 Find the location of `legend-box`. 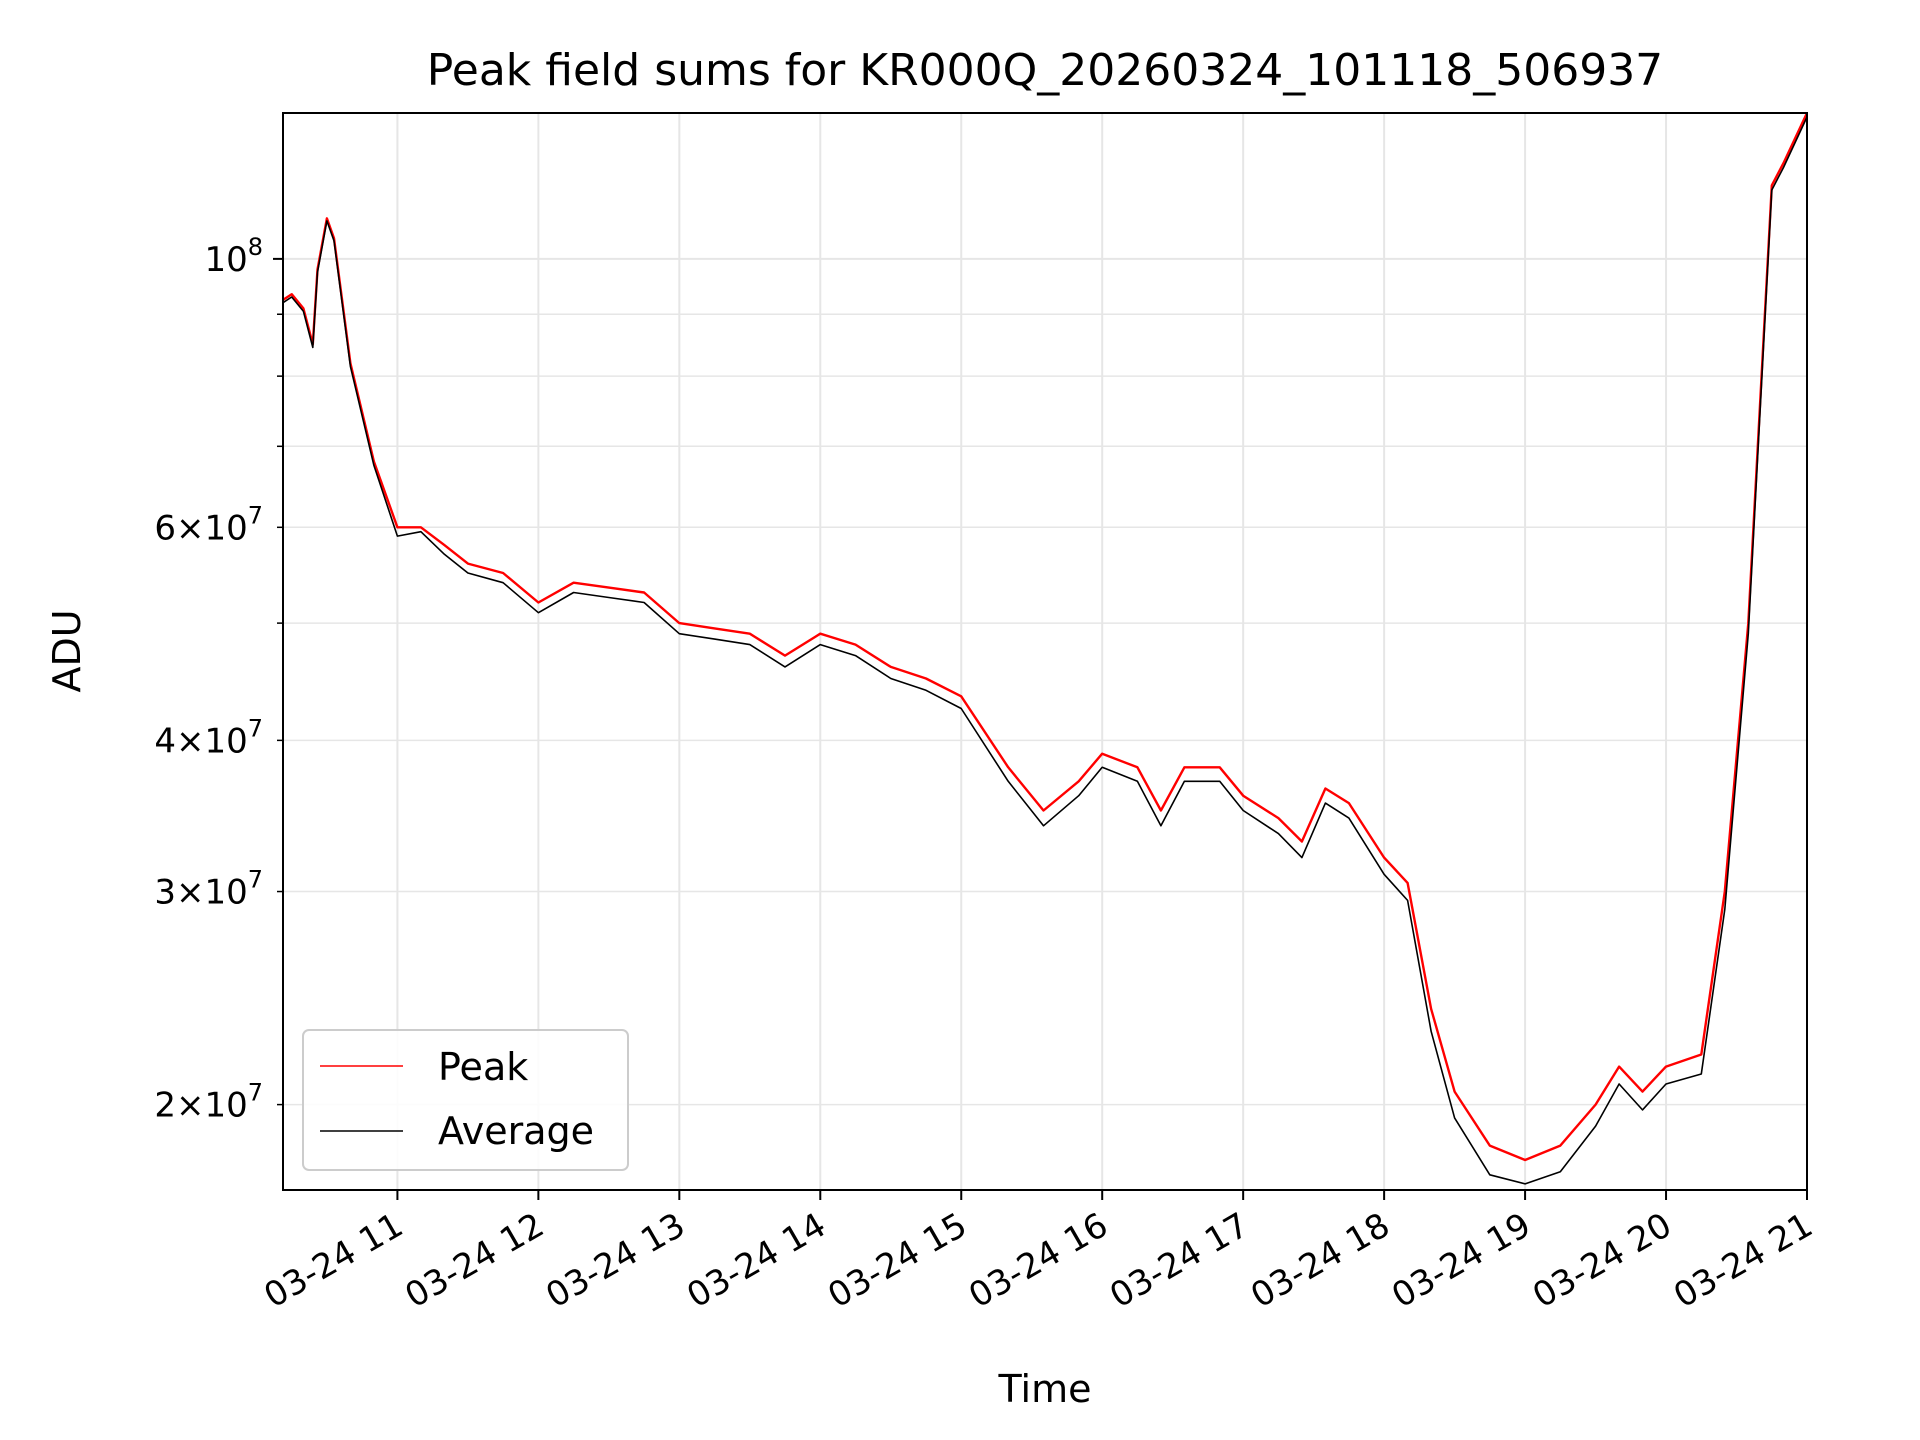

legend-box is located at coordinates (465, 1100).